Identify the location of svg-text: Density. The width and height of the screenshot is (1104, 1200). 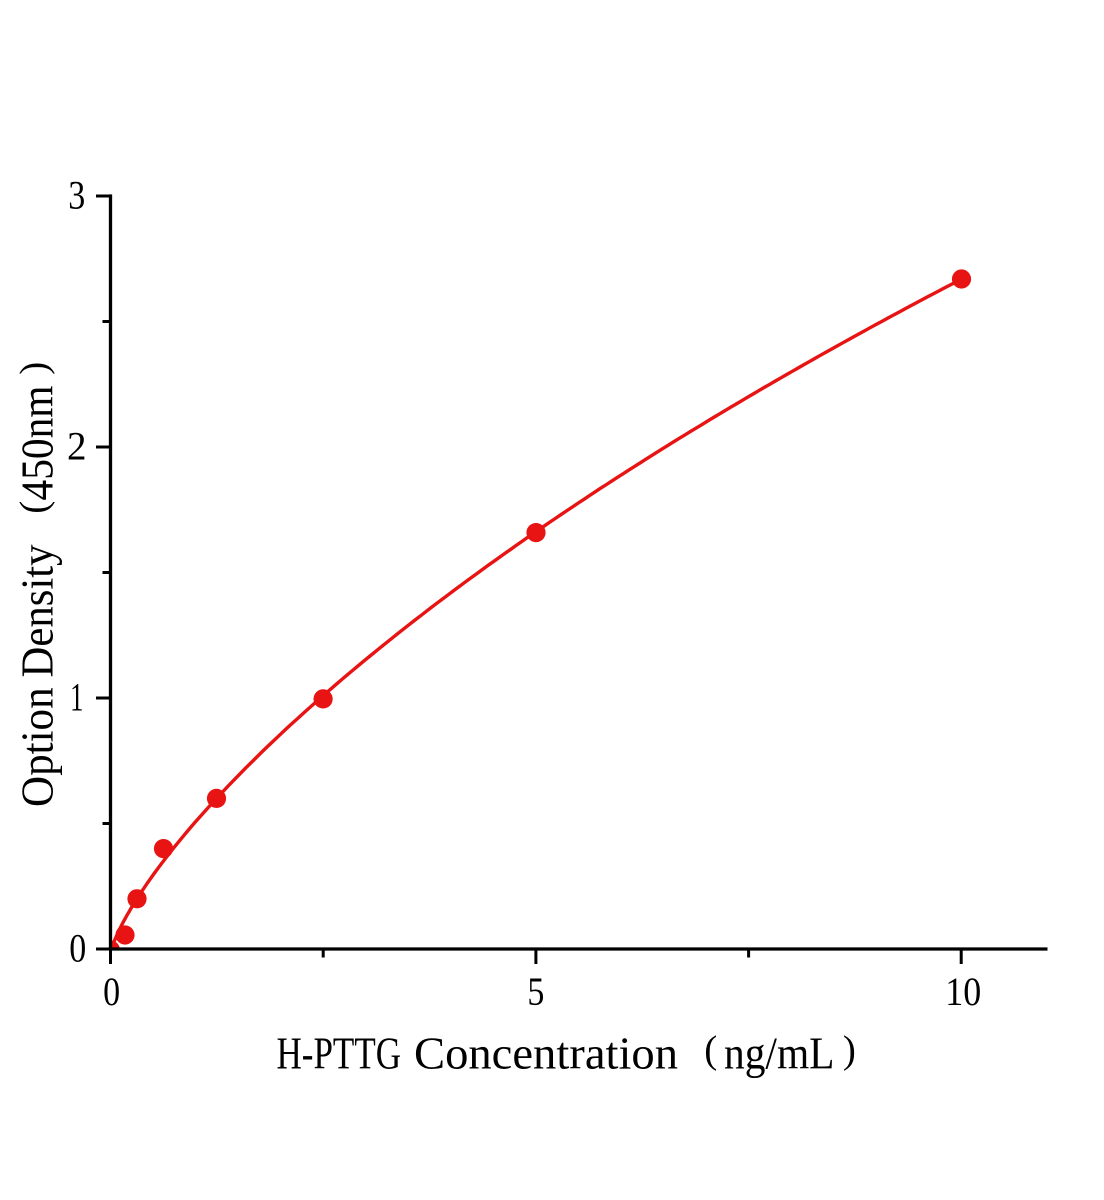
(37, 611).